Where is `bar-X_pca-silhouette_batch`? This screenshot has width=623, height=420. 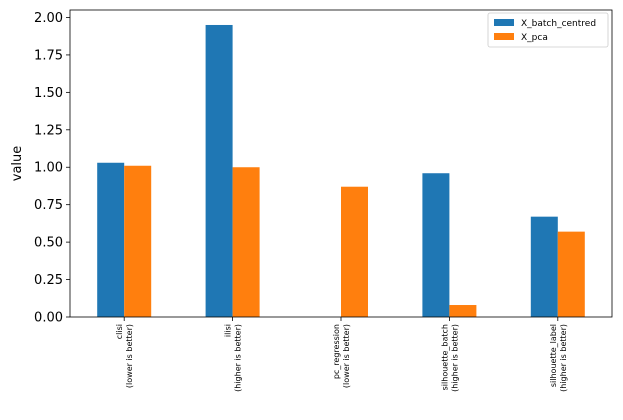
bar-X_pca-silhouette_batch is located at coordinates (463, 311).